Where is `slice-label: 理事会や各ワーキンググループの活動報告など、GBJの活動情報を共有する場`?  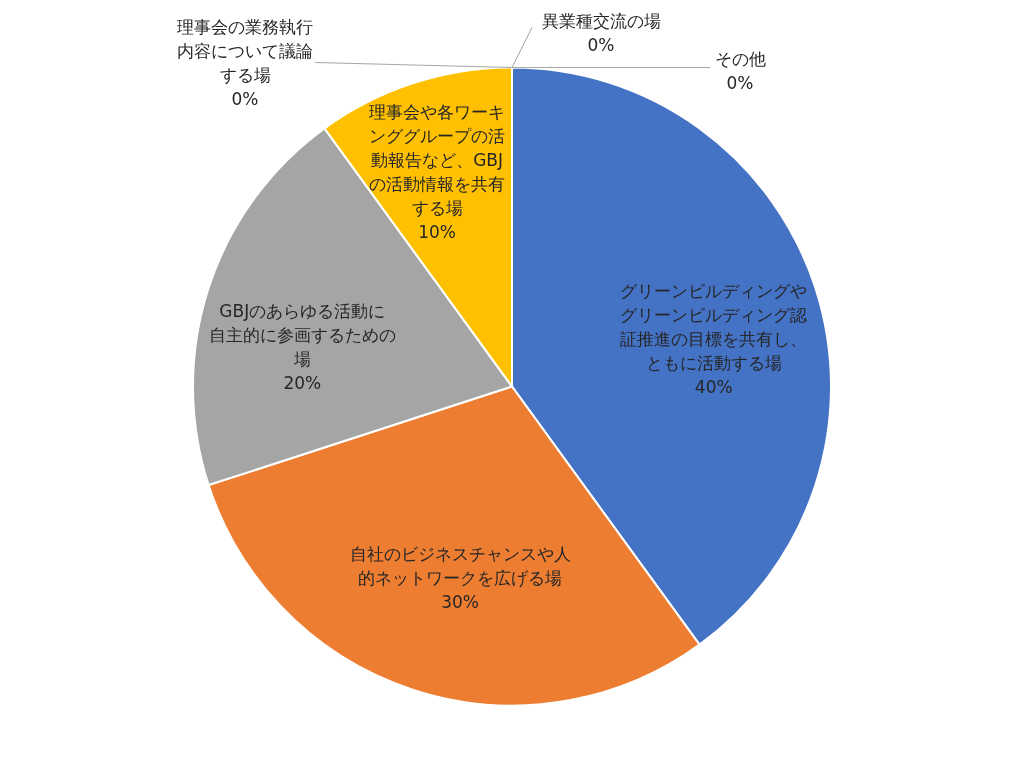
slice-label: 理事会や各ワーキンググループの活動報告など、GBJの活動情報を共有する場 is located at coordinates (437, 159).